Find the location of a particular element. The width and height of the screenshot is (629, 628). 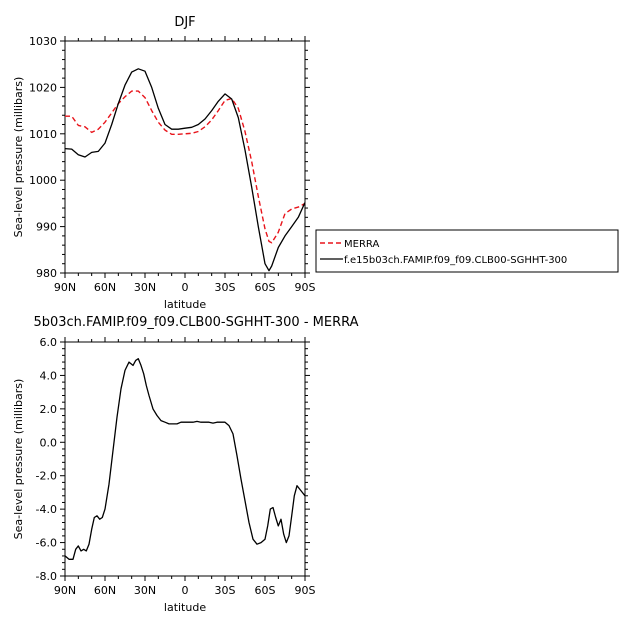

top-chart-frame is located at coordinates (185, 157).